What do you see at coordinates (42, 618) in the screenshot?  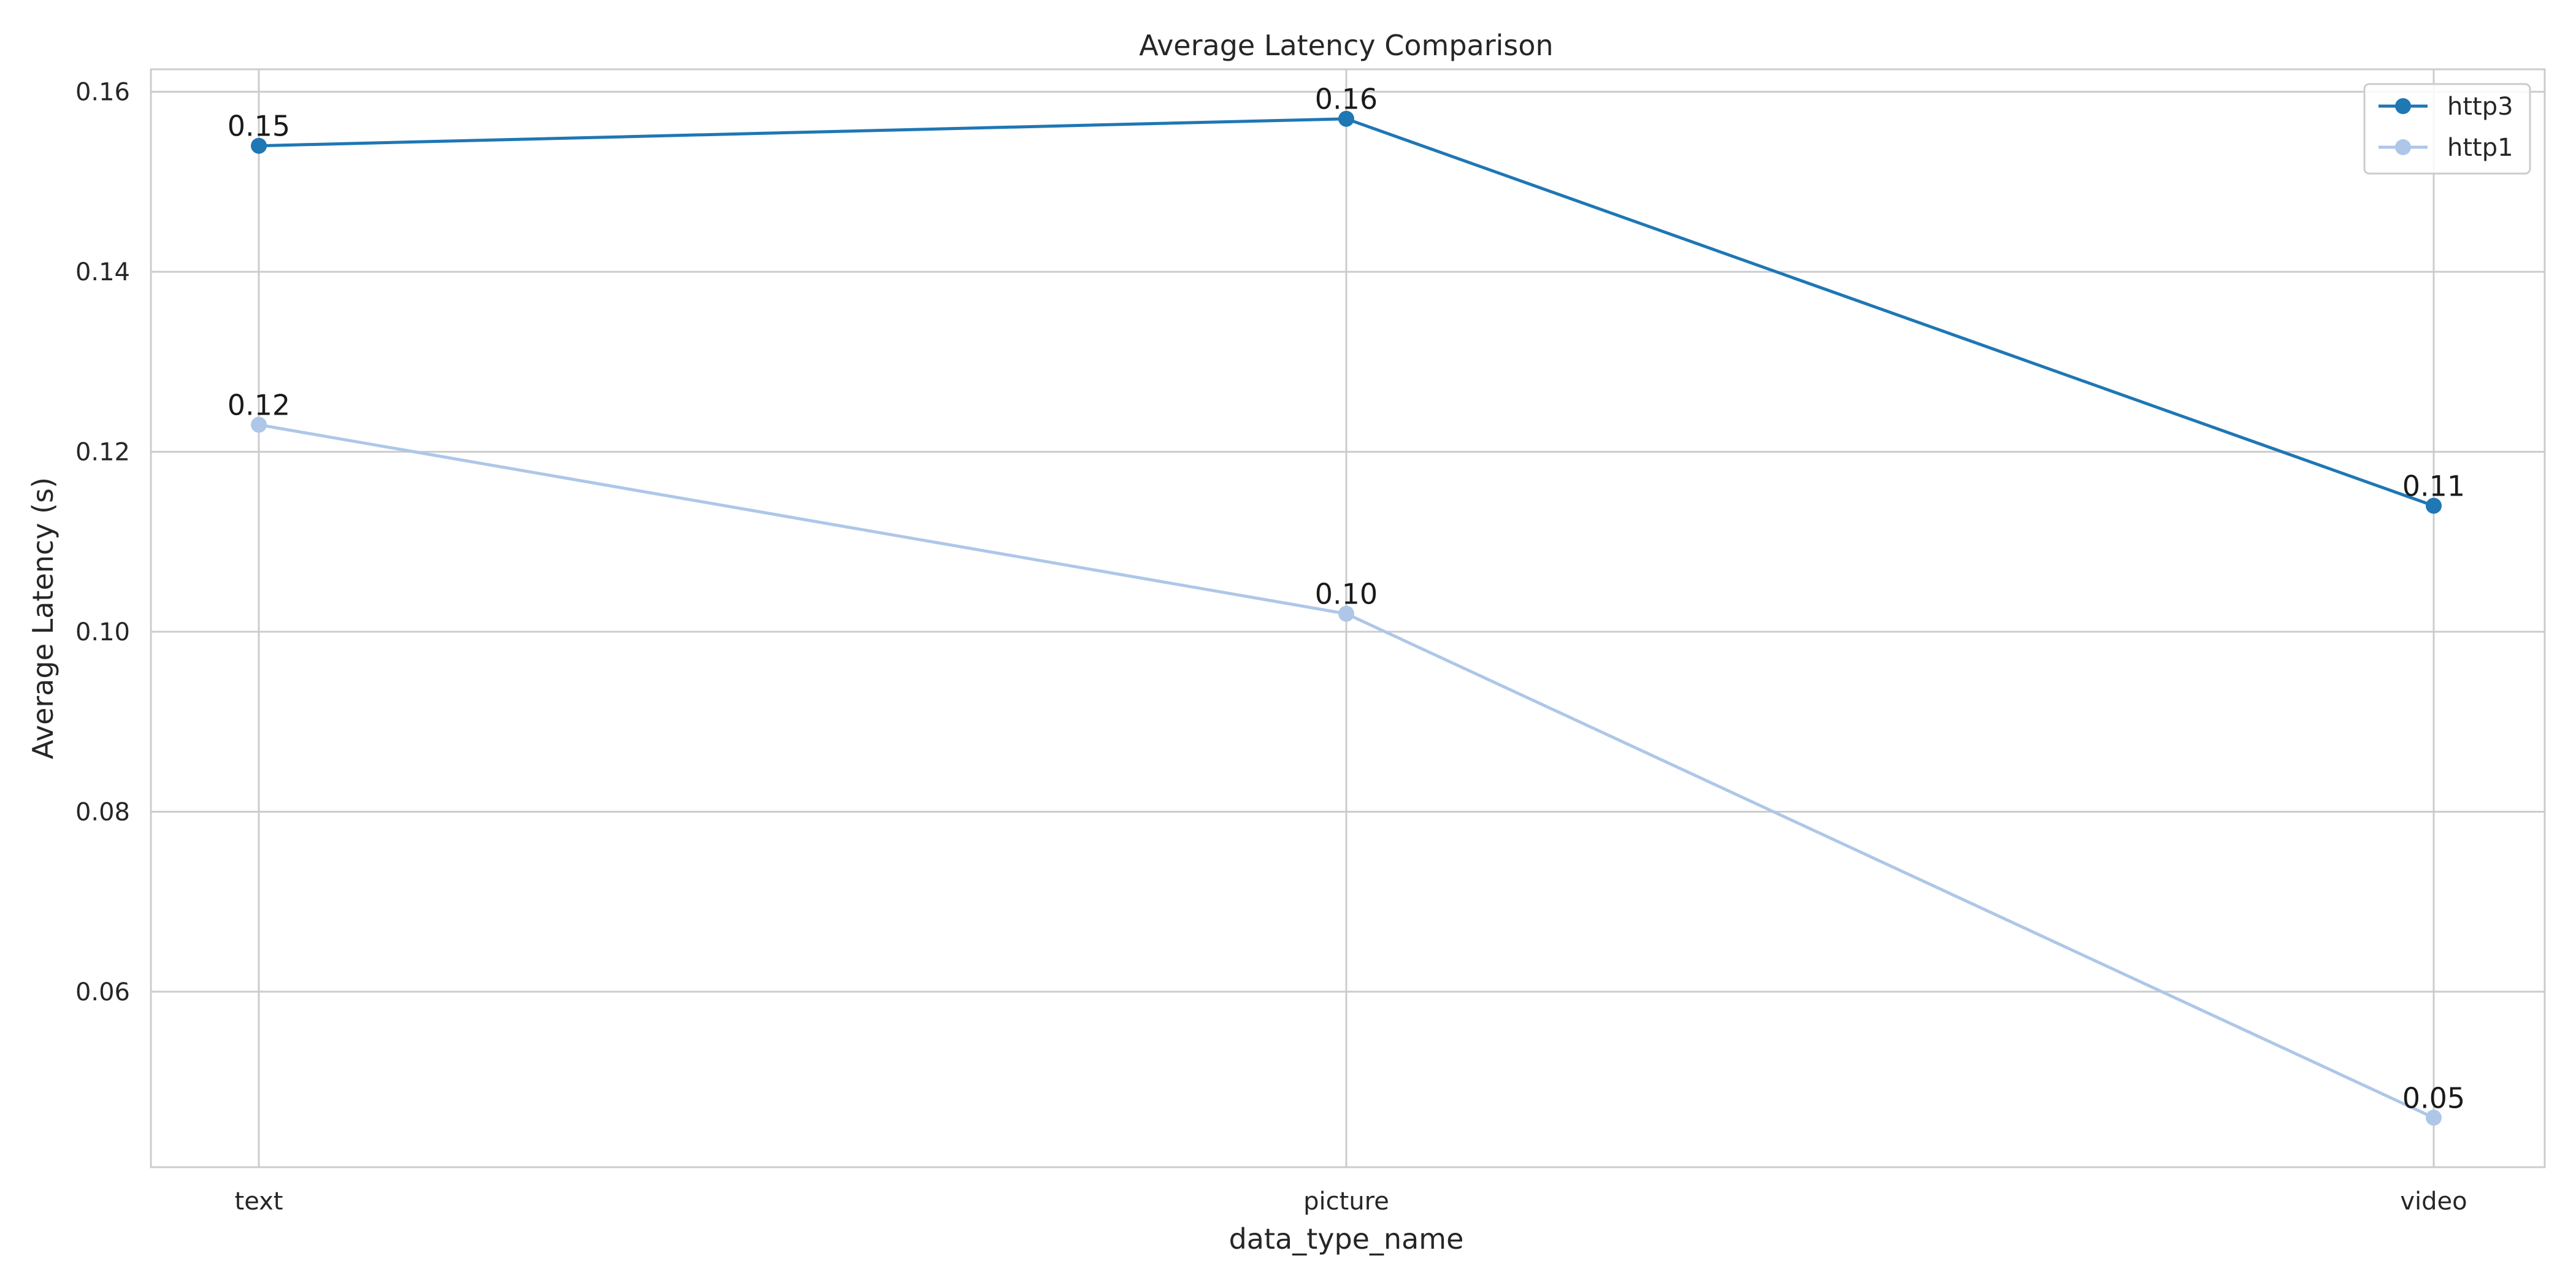 I see `y-axis-label: Average Latency (s)` at bounding box center [42, 618].